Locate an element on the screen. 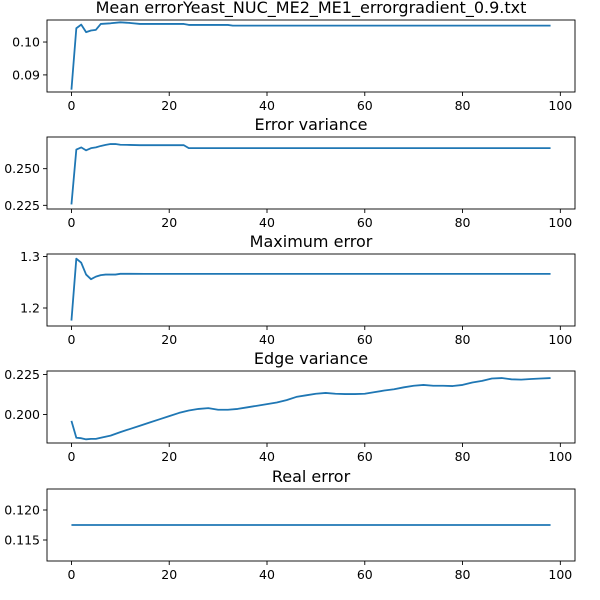 The height and width of the screenshot is (600, 600). subplot-title: Edge variance is located at coordinates (311, 358).